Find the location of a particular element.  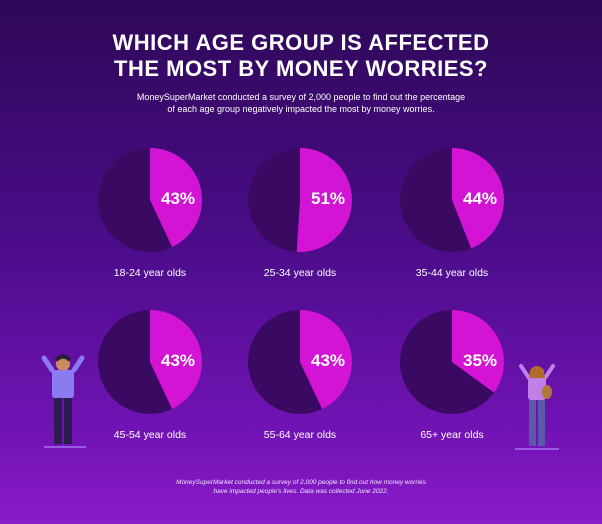

title-line-2: THE MOST BY MONEY WORRIES? is located at coordinates (301, 68).